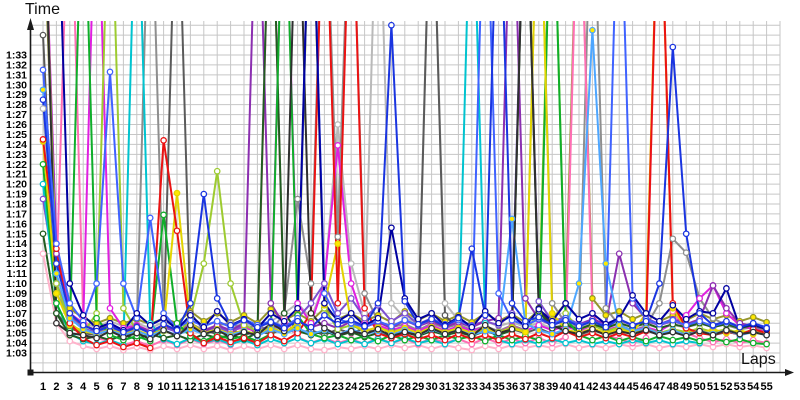  Describe the element at coordinates (606, 308) in the screenshot. I see `data-point-gray-lap43` at that location.